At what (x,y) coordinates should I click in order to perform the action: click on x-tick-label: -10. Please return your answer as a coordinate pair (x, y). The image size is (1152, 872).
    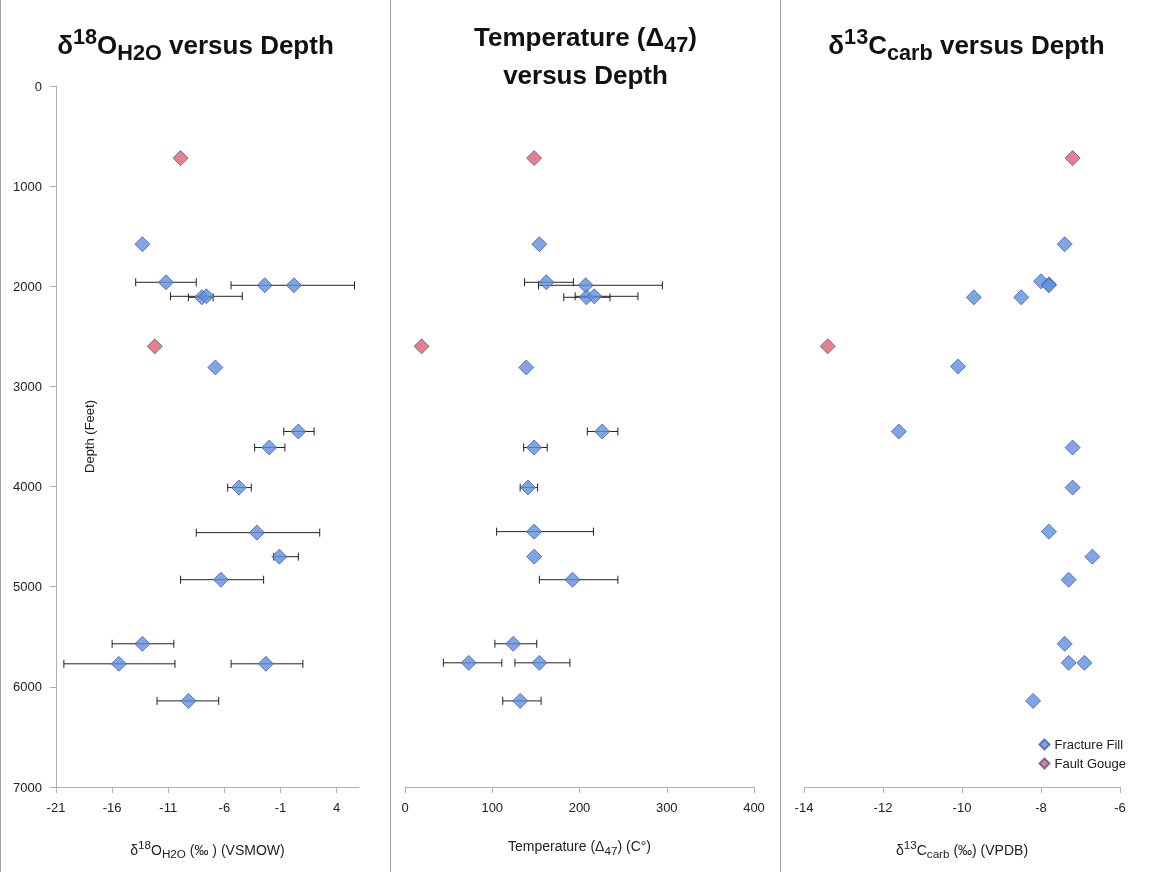
    Looking at the image, I should click on (962, 807).